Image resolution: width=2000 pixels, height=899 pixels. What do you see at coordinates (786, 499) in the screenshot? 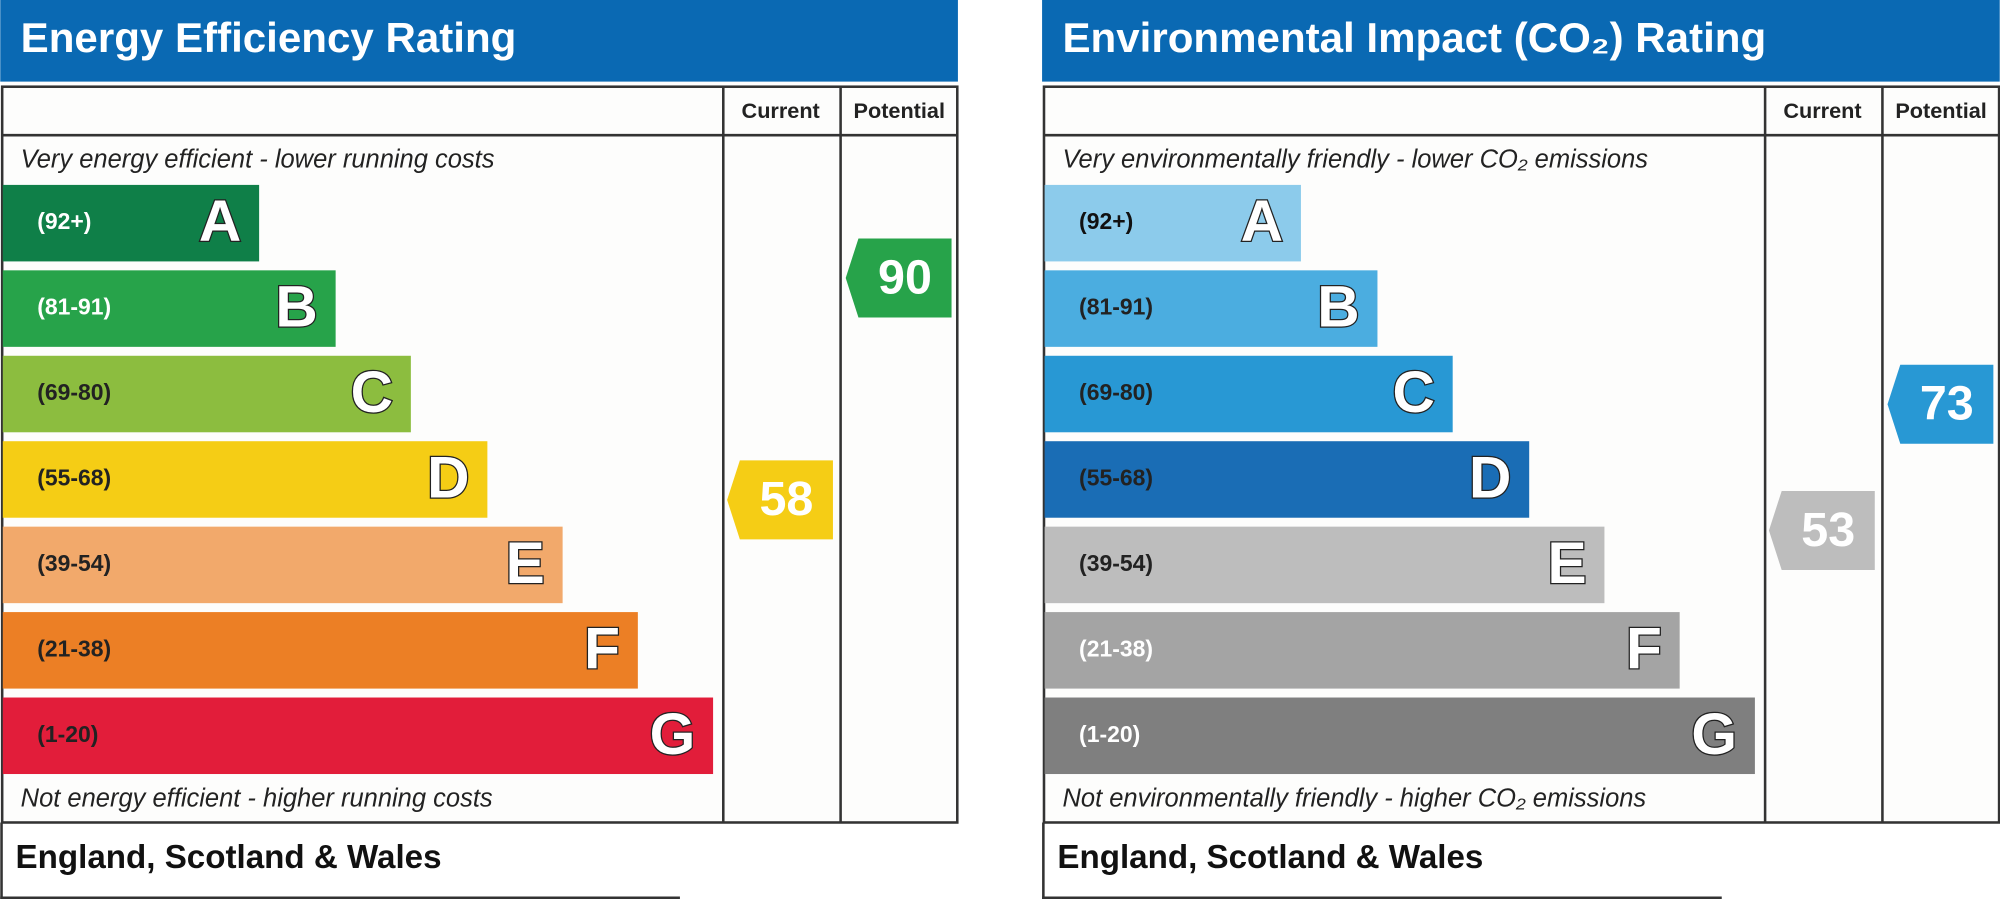
I see `rating-value: 58` at bounding box center [786, 499].